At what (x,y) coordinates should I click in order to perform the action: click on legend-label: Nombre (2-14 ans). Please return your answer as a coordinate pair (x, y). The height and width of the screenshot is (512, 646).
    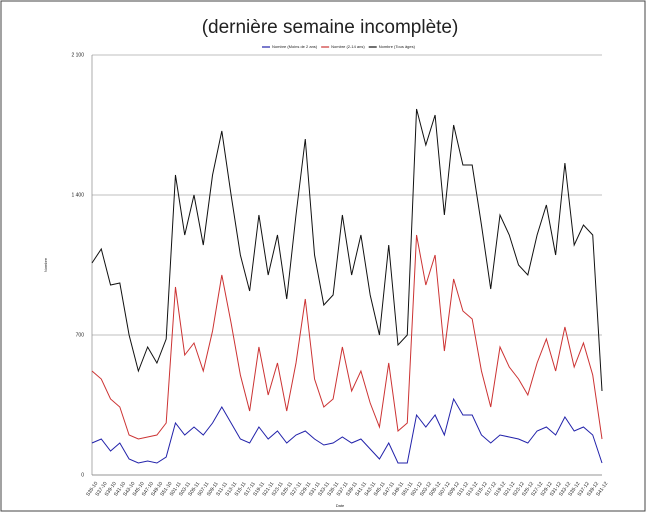
    Looking at the image, I should click on (348, 46).